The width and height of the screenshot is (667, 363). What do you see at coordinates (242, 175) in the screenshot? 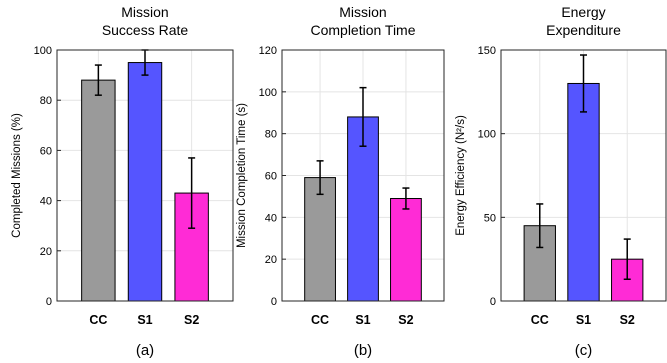
I see `y-axis-label: Mission Completion Time (s)` at bounding box center [242, 175].